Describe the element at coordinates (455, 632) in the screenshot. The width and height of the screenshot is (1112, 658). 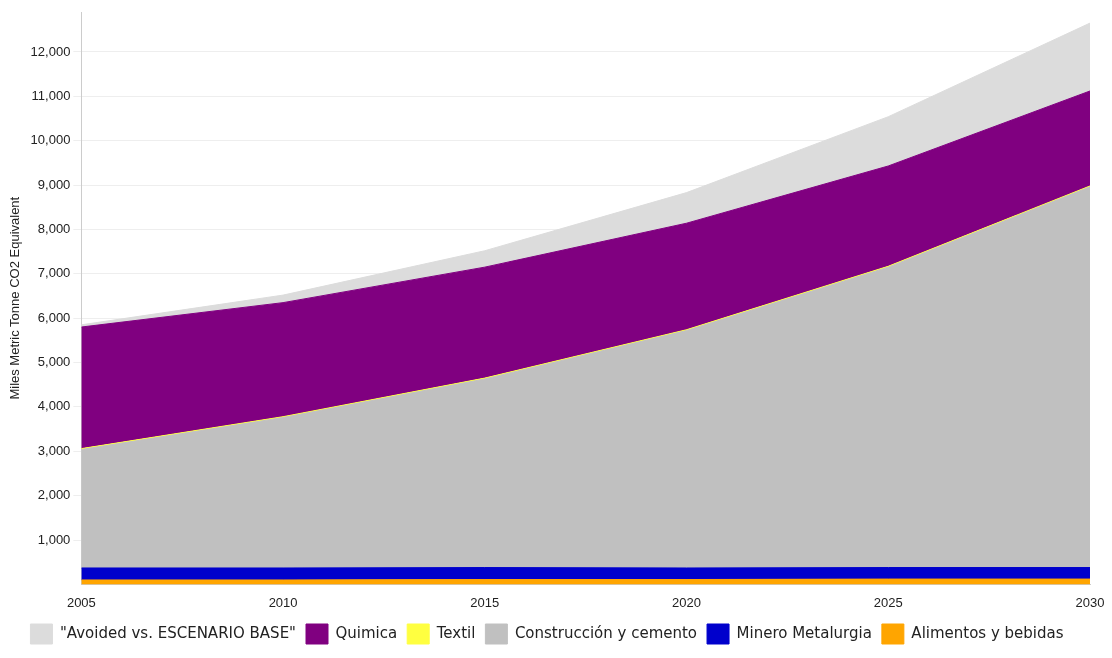
I see `legend-label: Textil` at that location.